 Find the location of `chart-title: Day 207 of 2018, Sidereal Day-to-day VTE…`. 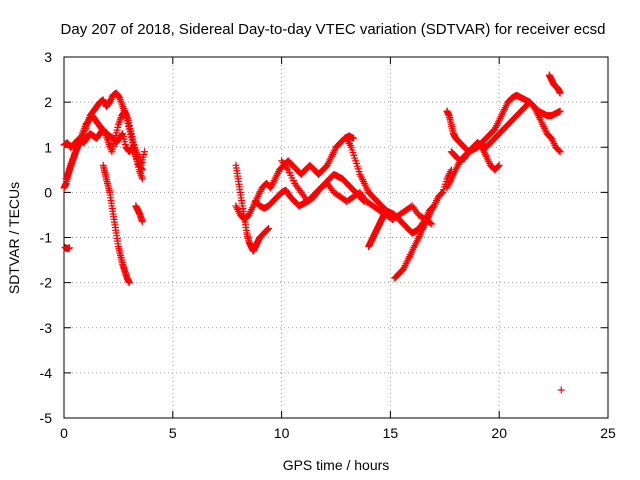

chart-title: Day 207 of 2018, Sidereal Day-to-day VTE… is located at coordinates (333, 29).